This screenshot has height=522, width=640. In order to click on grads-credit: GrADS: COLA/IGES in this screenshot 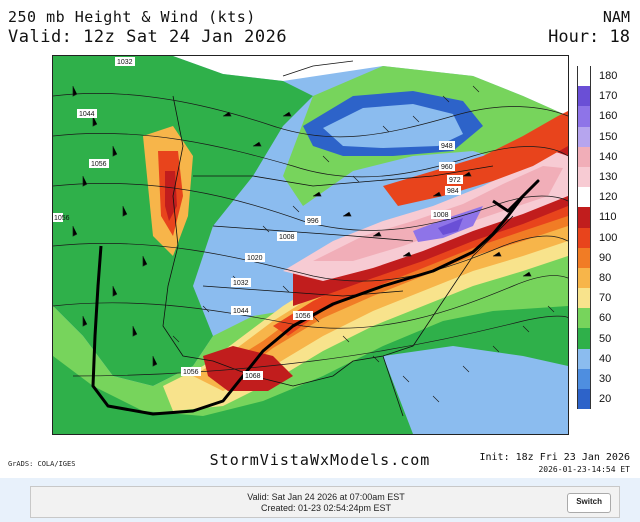, I will do `click(42, 464)`.